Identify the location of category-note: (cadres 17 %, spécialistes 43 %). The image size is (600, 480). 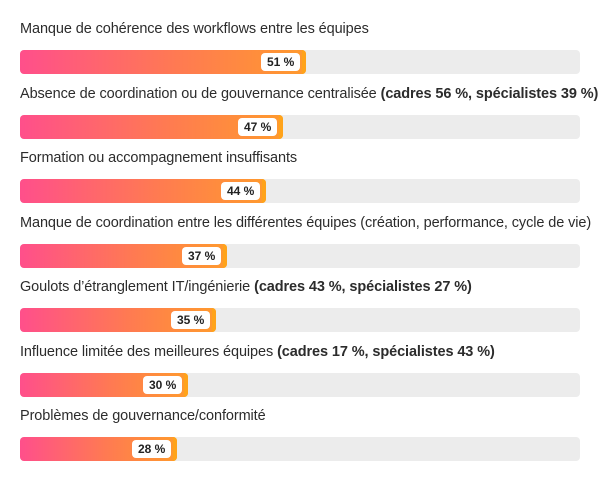
(386, 351).